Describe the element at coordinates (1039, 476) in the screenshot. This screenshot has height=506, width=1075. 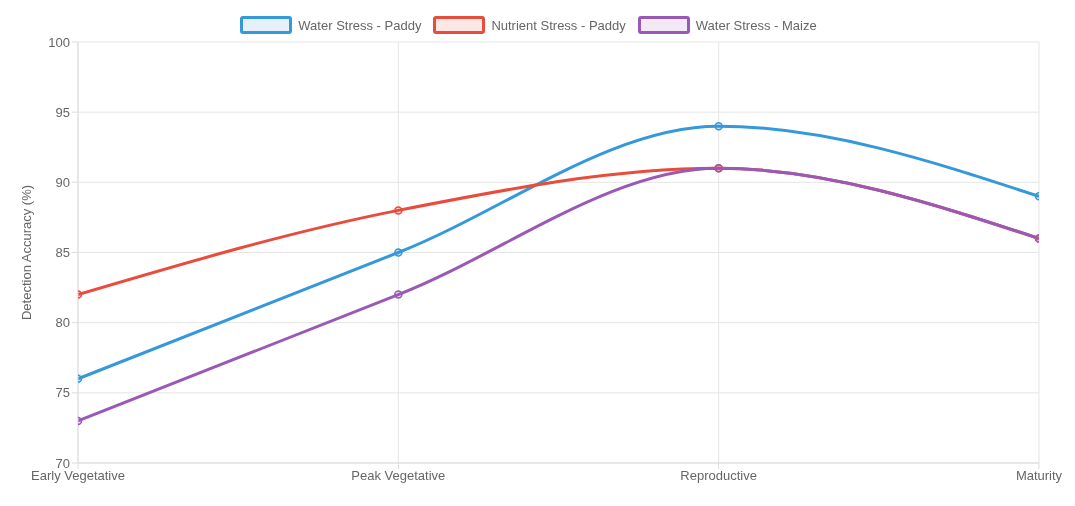
I see `x-tick-label: Maturity` at that location.